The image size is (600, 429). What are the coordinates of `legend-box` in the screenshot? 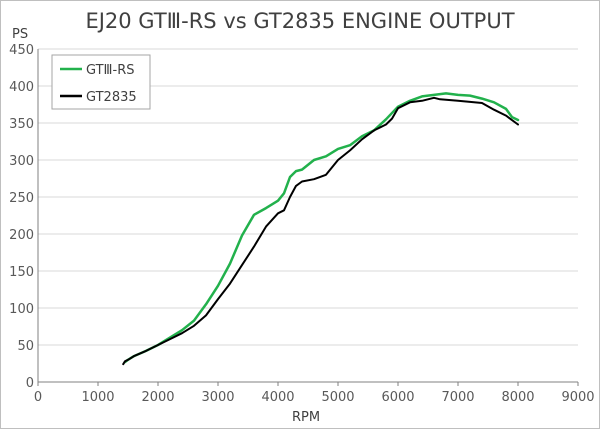 It's located at (101, 82).